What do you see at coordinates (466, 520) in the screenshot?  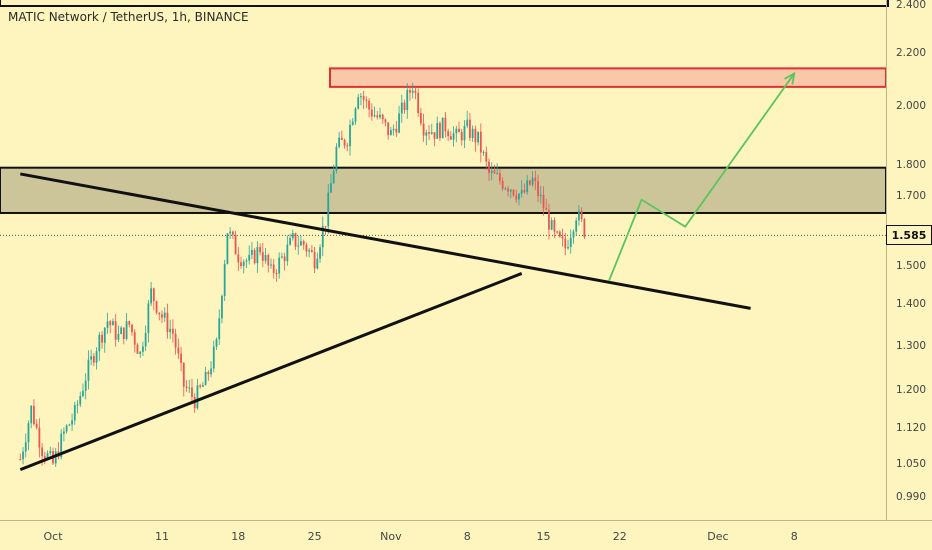 I see `time-axis-divider` at bounding box center [466, 520].